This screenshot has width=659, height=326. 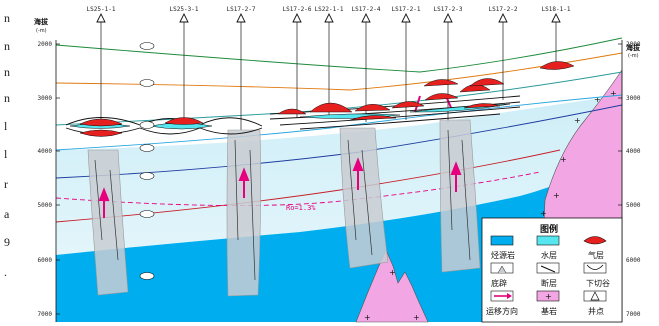 I want to click on well-label: LS17-2-1, so click(x=406, y=9).